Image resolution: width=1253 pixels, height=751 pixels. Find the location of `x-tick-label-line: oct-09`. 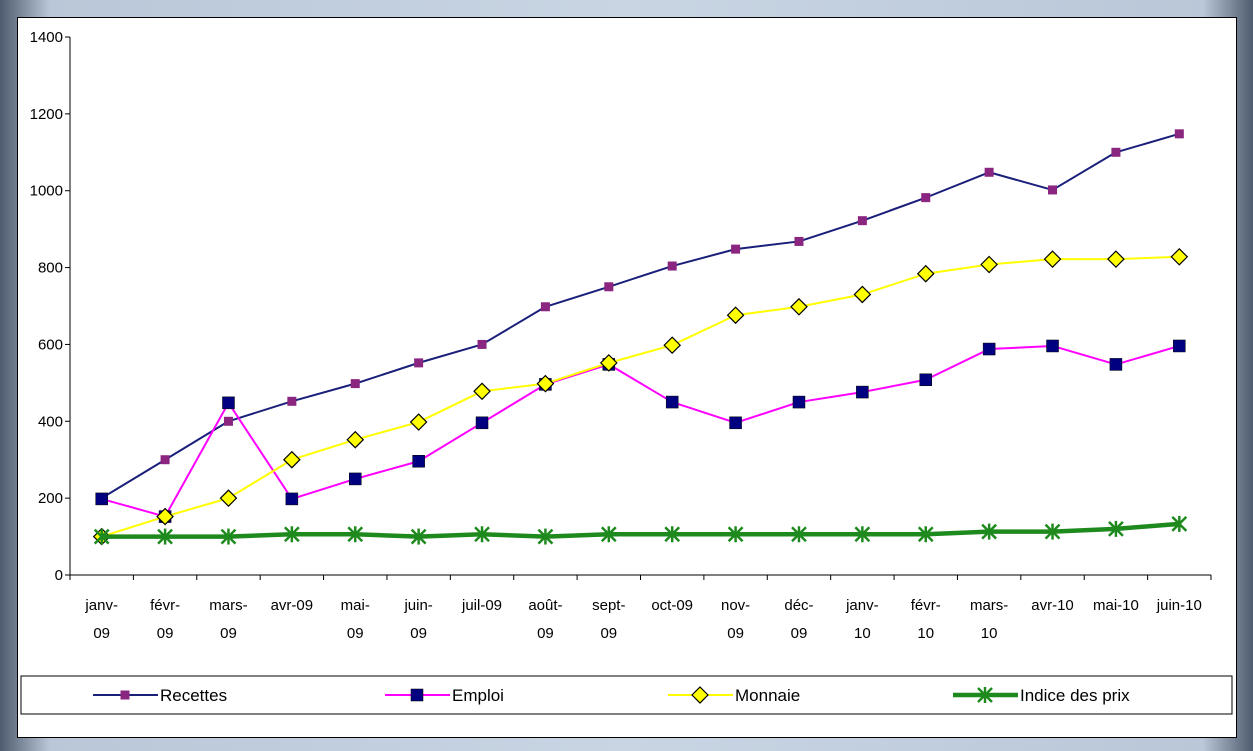

x-tick-label-line: oct-09 is located at coordinates (672, 605).